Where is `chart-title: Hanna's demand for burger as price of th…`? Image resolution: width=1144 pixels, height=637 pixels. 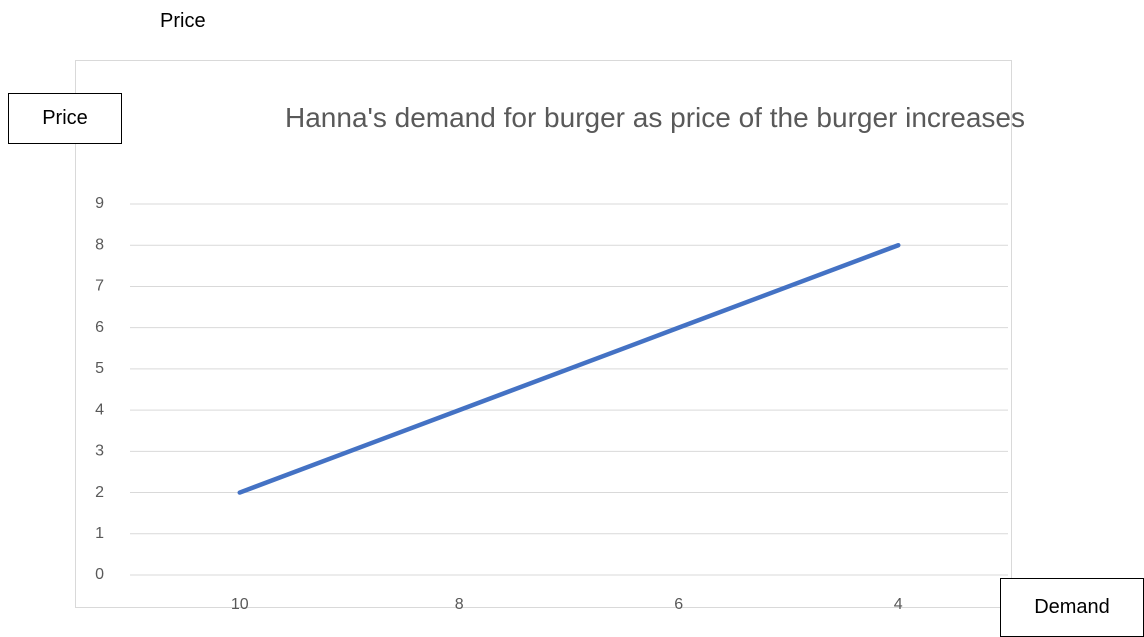
chart-title: Hanna's demand for burger as price of th… is located at coordinates (655, 117).